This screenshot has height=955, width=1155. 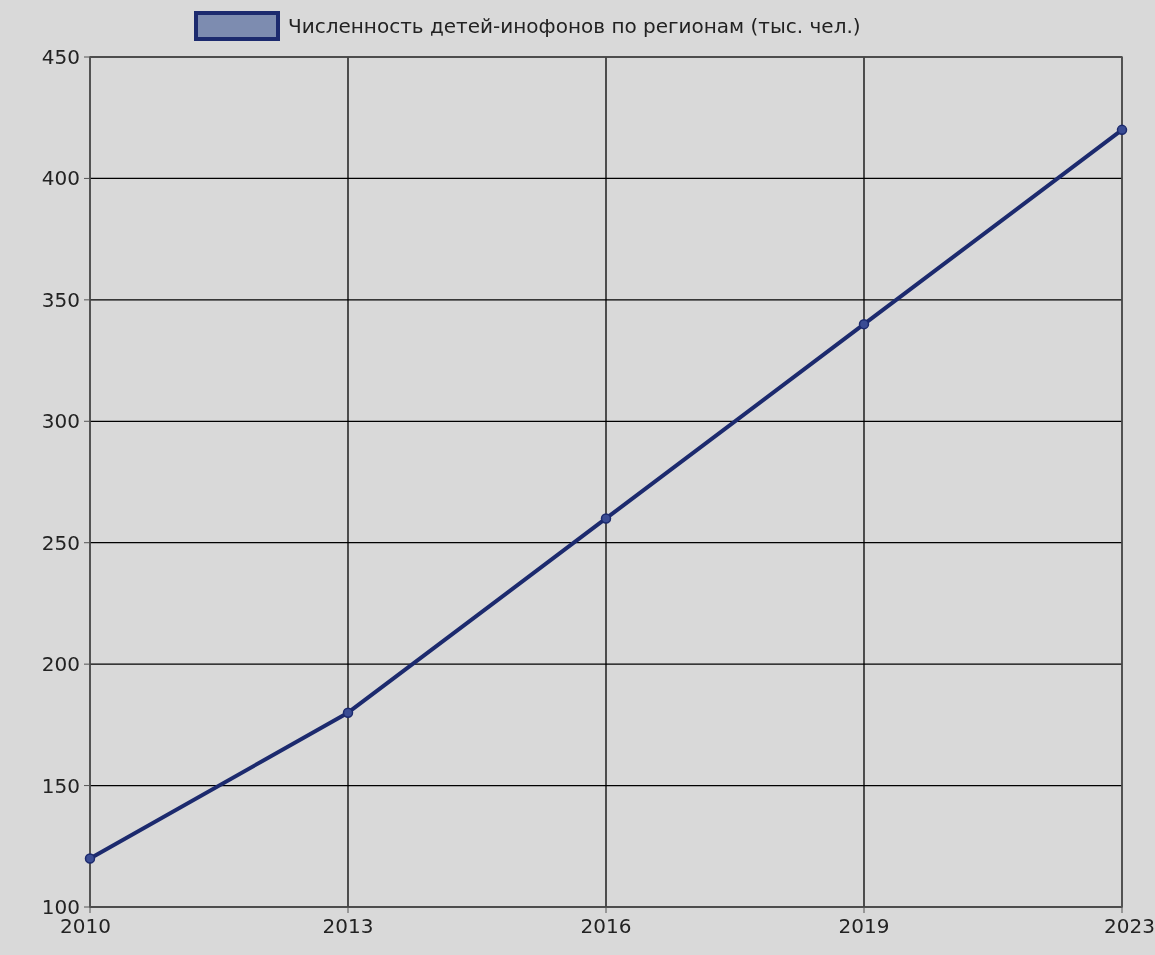 What do you see at coordinates (60, 421) in the screenshot?
I see `y-tick-label: 300` at bounding box center [60, 421].